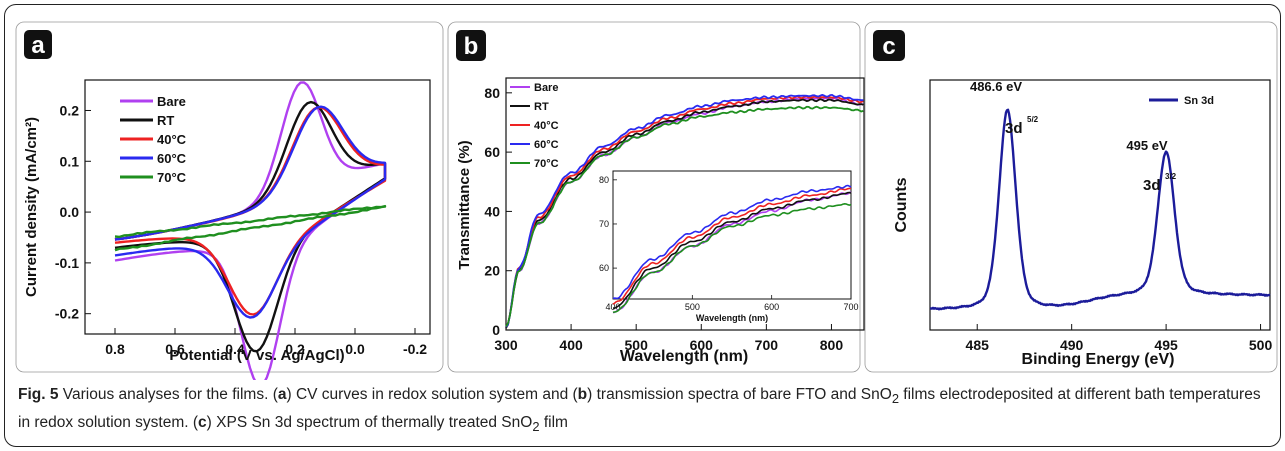 The image size is (1285, 451). Describe the element at coordinates (67, 263) in the screenshot. I see `ytick-label-a: -0.1` at that location.